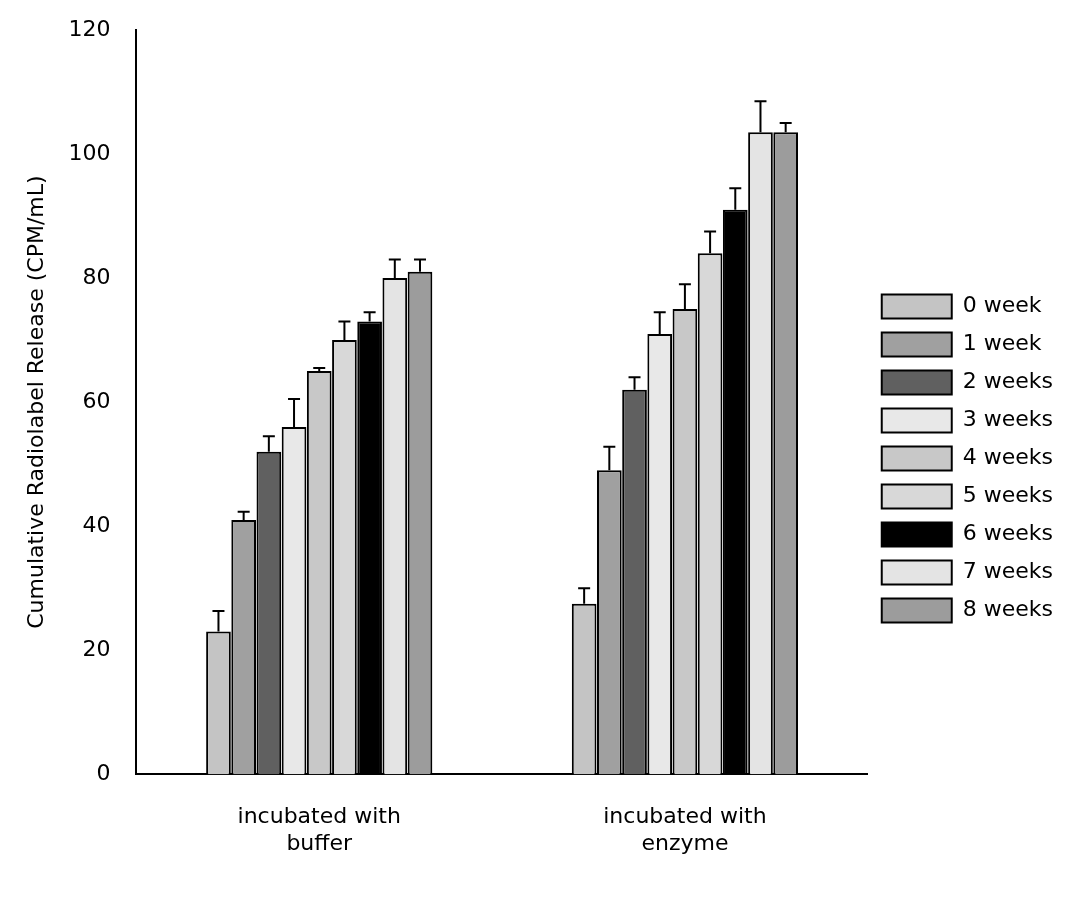  What do you see at coordinates (1002, 343) in the screenshot?
I see `legend-label: 1 week` at bounding box center [1002, 343].